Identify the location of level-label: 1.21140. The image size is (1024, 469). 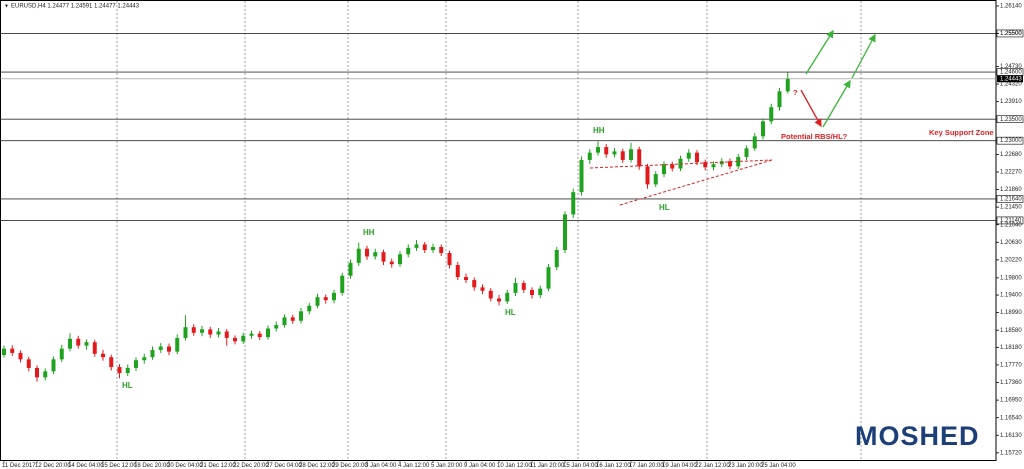
(1011, 221).